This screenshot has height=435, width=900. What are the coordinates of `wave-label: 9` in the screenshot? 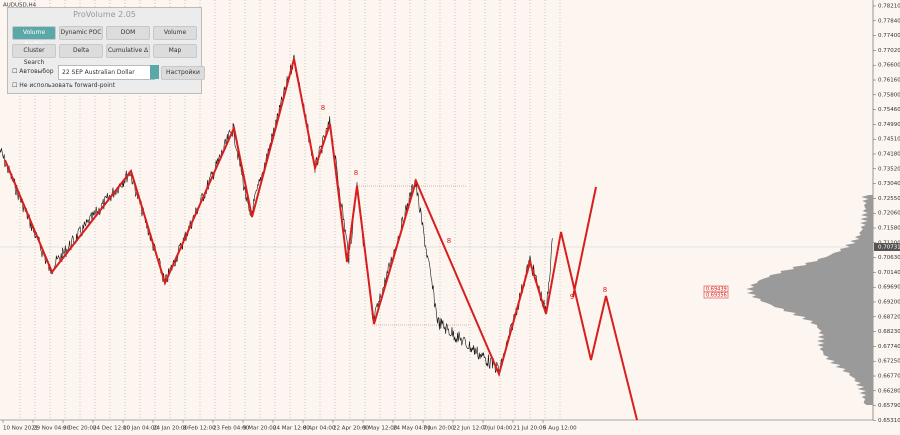 It's located at (572, 297).